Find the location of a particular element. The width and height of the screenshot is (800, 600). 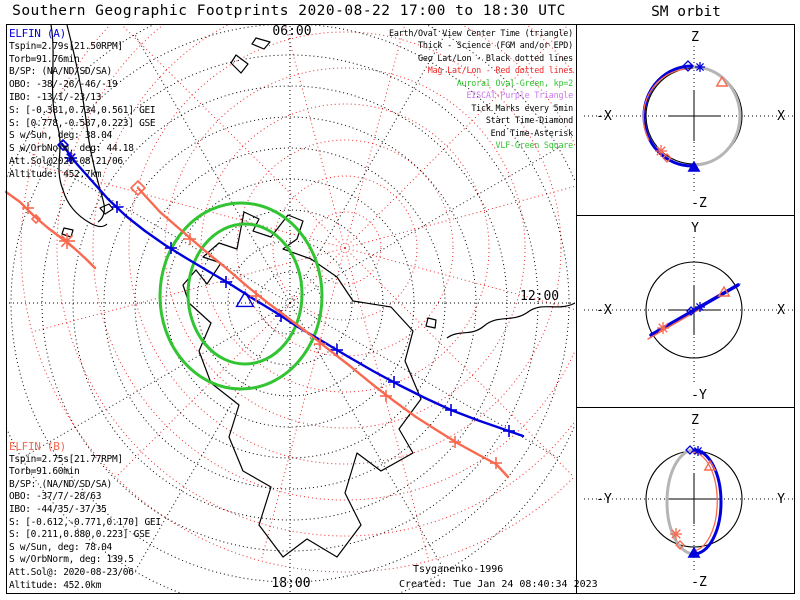

elfin-b-info-line: B/SP: (NA/ND/SD/SA) is located at coordinates (60, 484).